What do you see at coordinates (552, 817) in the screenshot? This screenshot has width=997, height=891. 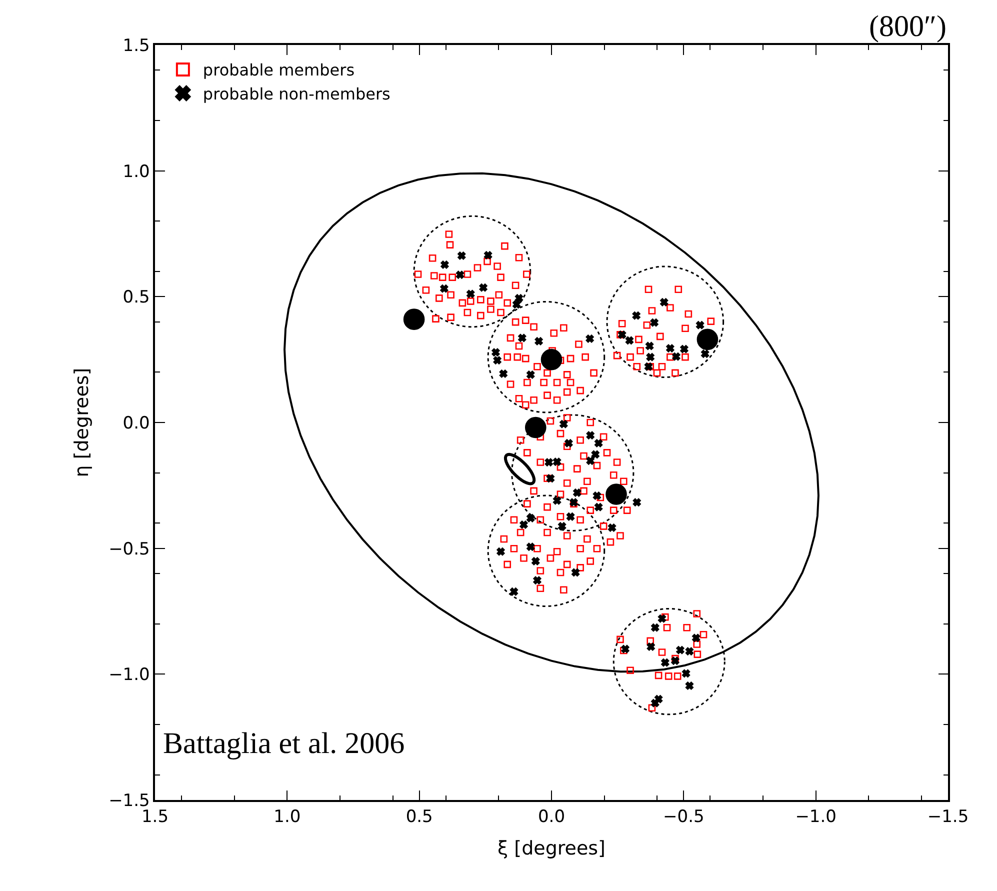 I see `x-tick-label: 0.0` at bounding box center [552, 817].